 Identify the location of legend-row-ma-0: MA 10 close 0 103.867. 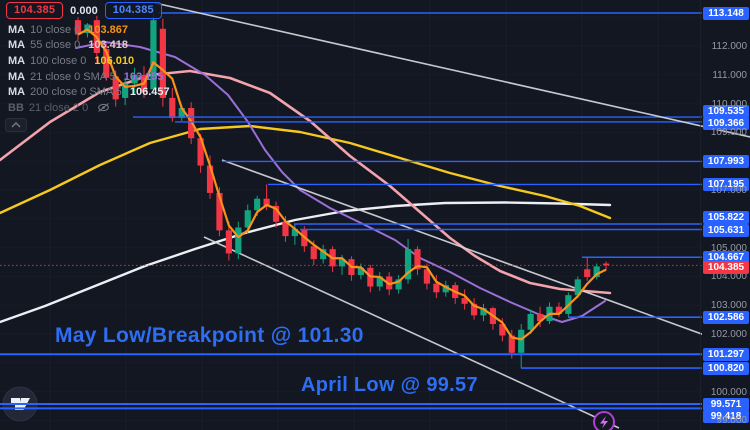
(89, 30).